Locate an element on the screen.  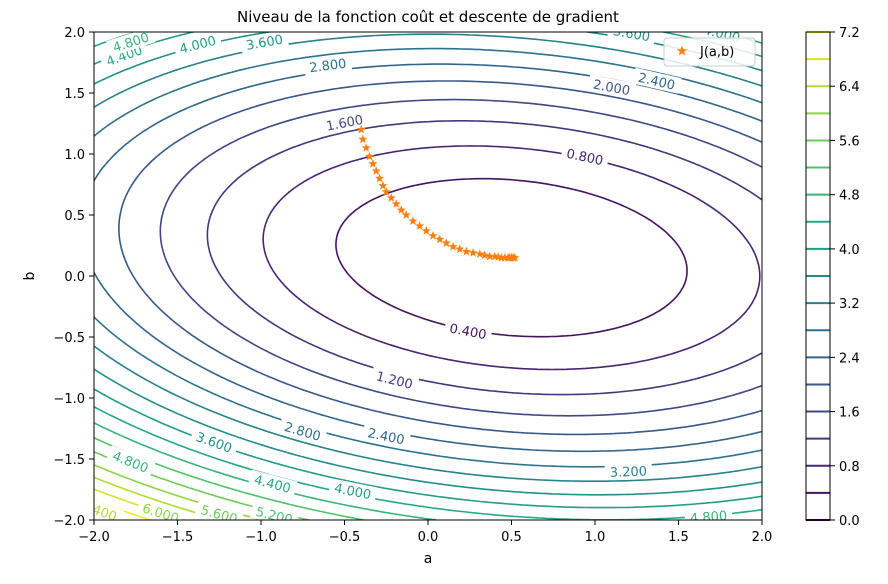
y-tick-label: 2.0 is located at coordinates (74, 33).